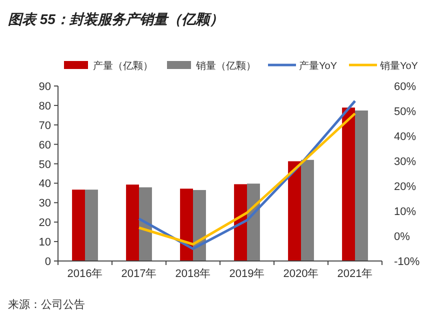 The height and width of the screenshot is (321, 428). What do you see at coordinates (116, 19) in the screenshot?
I see `chart-title: 图表 55：封装服务产销量（亿颗）` at bounding box center [116, 19].